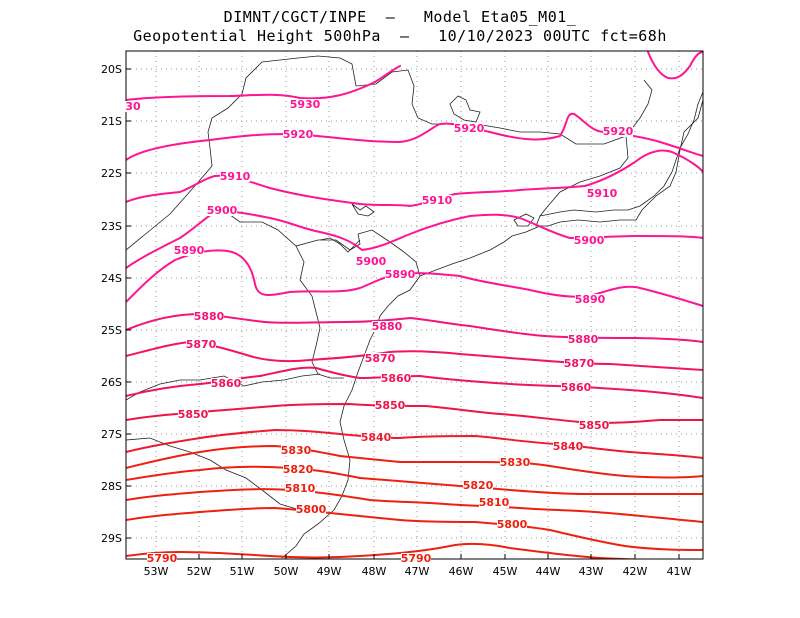 The height and width of the screenshot is (618, 800). What do you see at coordinates (671, 149) in the screenshot?
I see `coast-es` at bounding box center [671, 149].